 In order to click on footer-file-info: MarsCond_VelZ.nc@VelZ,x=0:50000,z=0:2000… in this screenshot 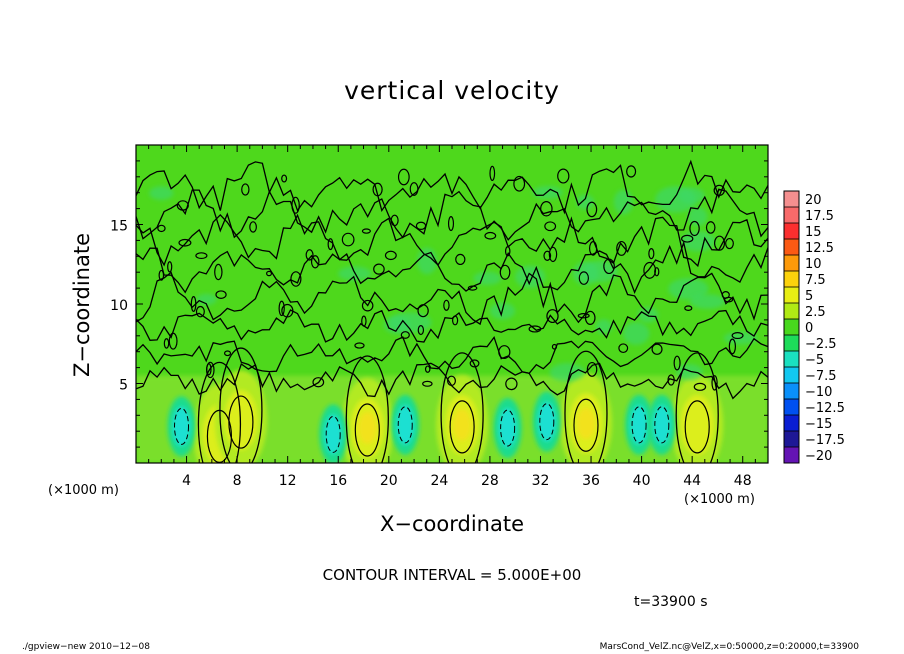, I will do `click(729, 647)`.